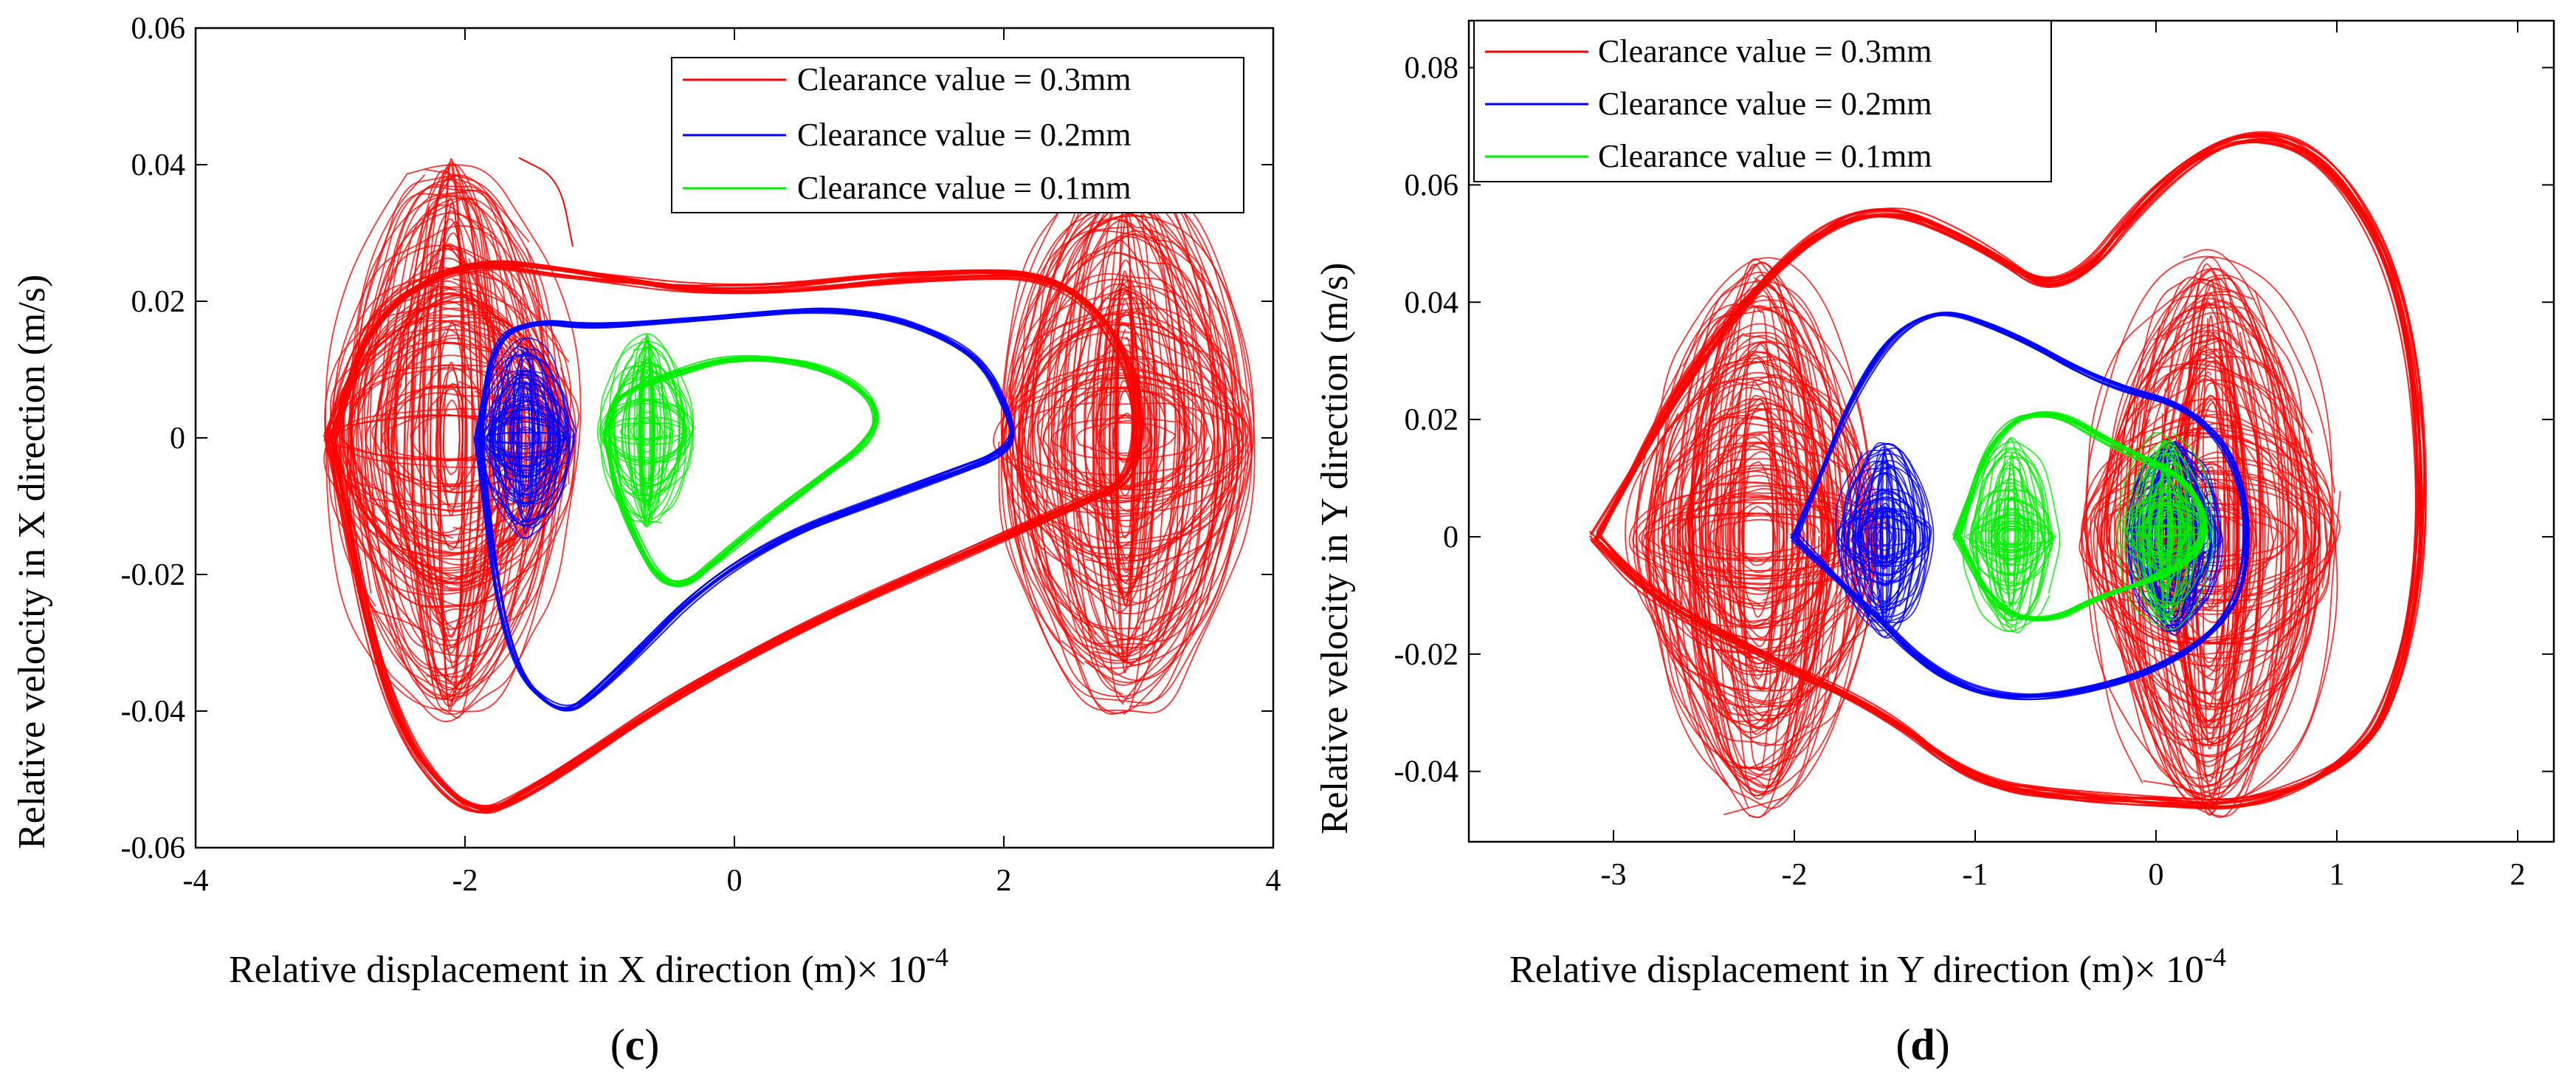  I want to click on x-tick-label: -1, so click(1976, 875).